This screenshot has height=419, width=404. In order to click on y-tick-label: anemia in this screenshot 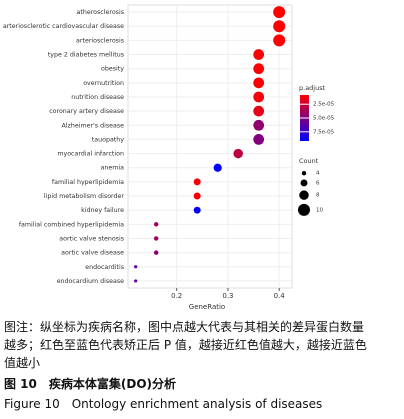, I will do `click(113, 168)`.